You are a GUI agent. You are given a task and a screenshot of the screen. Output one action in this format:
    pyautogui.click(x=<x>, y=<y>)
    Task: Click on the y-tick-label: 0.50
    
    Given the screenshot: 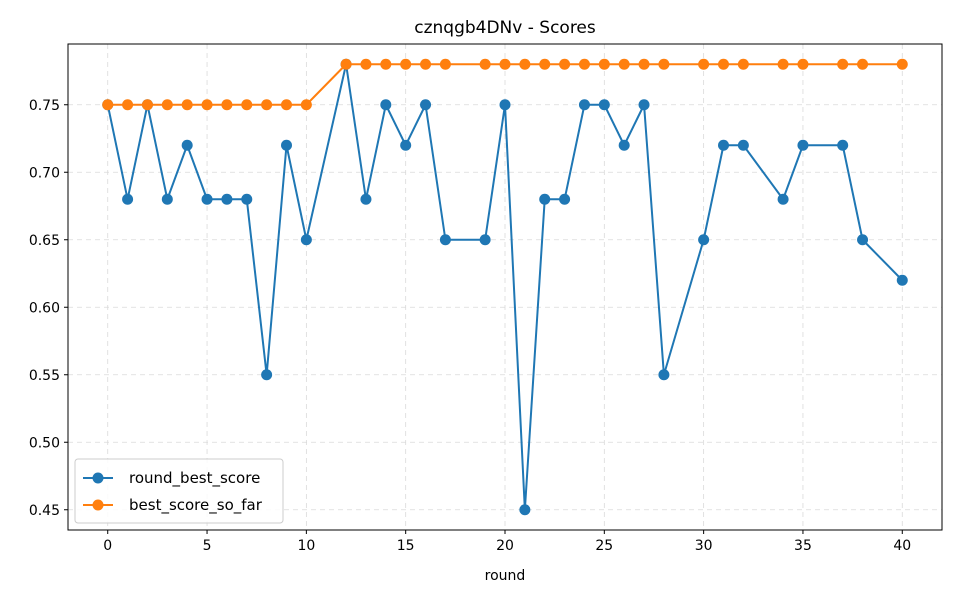 What is the action you would take?
    pyautogui.click(x=44, y=443)
    